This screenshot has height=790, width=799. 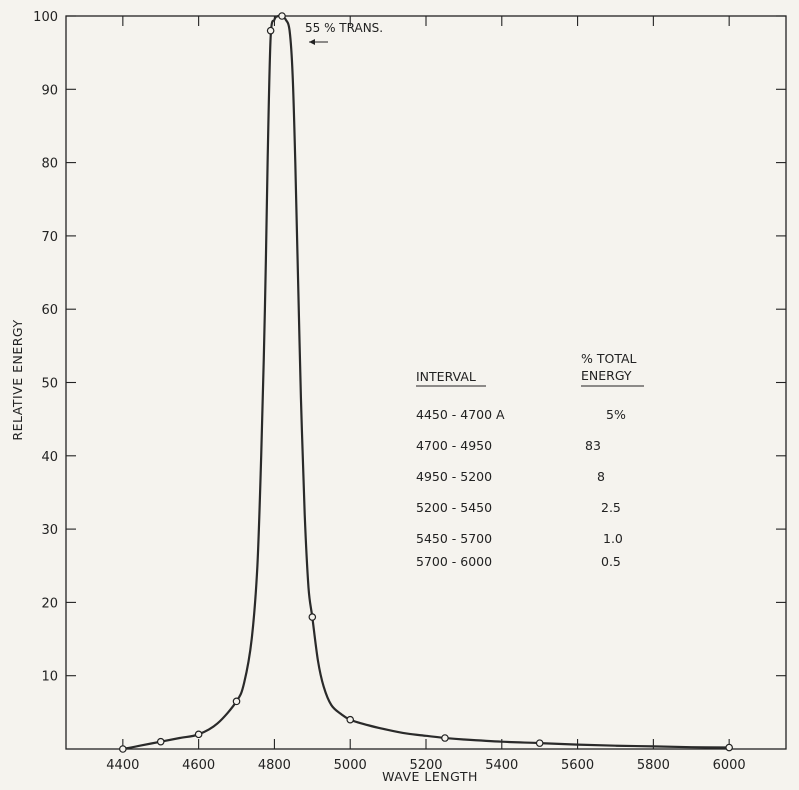 What do you see at coordinates (350, 765) in the screenshot?
I see `x-tick-label: 5000` at bounding box center [350, 765].